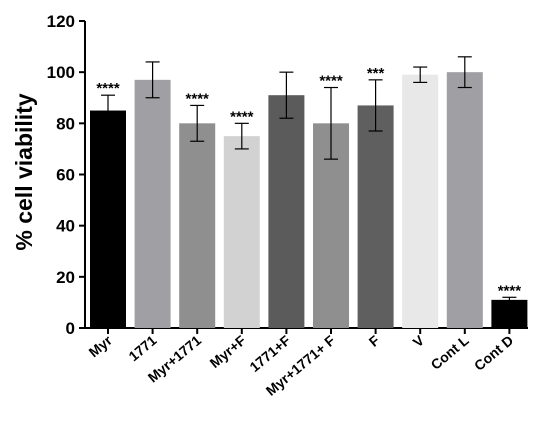 The height and width of the screenshot is (428, 550). I want to click on significance-label: ***, so click(376, 73).